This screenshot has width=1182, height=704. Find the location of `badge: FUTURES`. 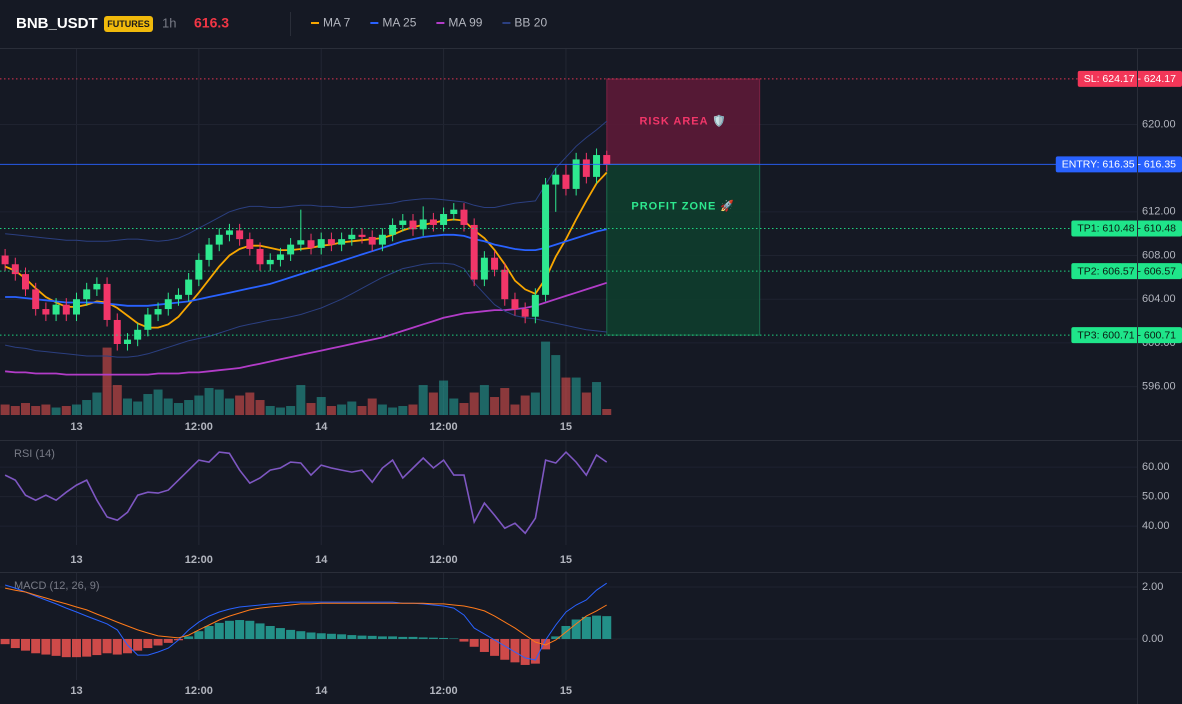

badge: FUTURES is located at coordinates (128, 24).